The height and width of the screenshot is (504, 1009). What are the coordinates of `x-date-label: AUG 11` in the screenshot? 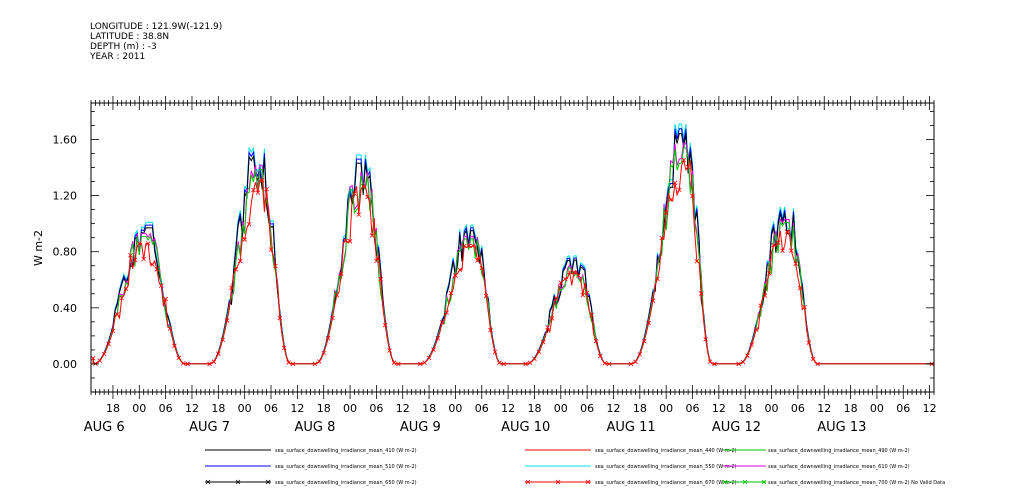 It's located at (630, 427).